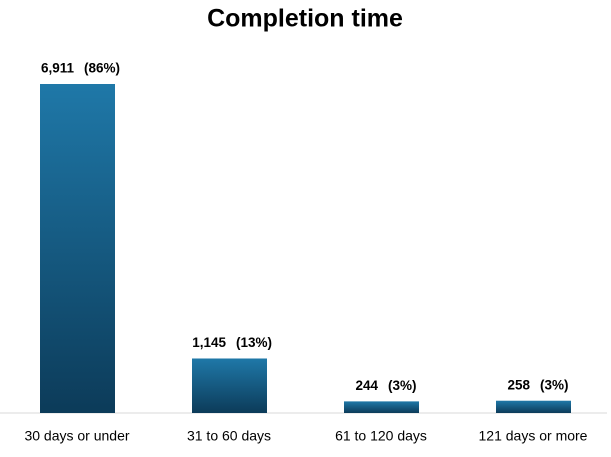 The width and height of the screenshot is (611, 457). What do you see at coordinates (102, 68) in the screenshot?
I see `percent-label: (86%)` at bounding box center [102, 68].